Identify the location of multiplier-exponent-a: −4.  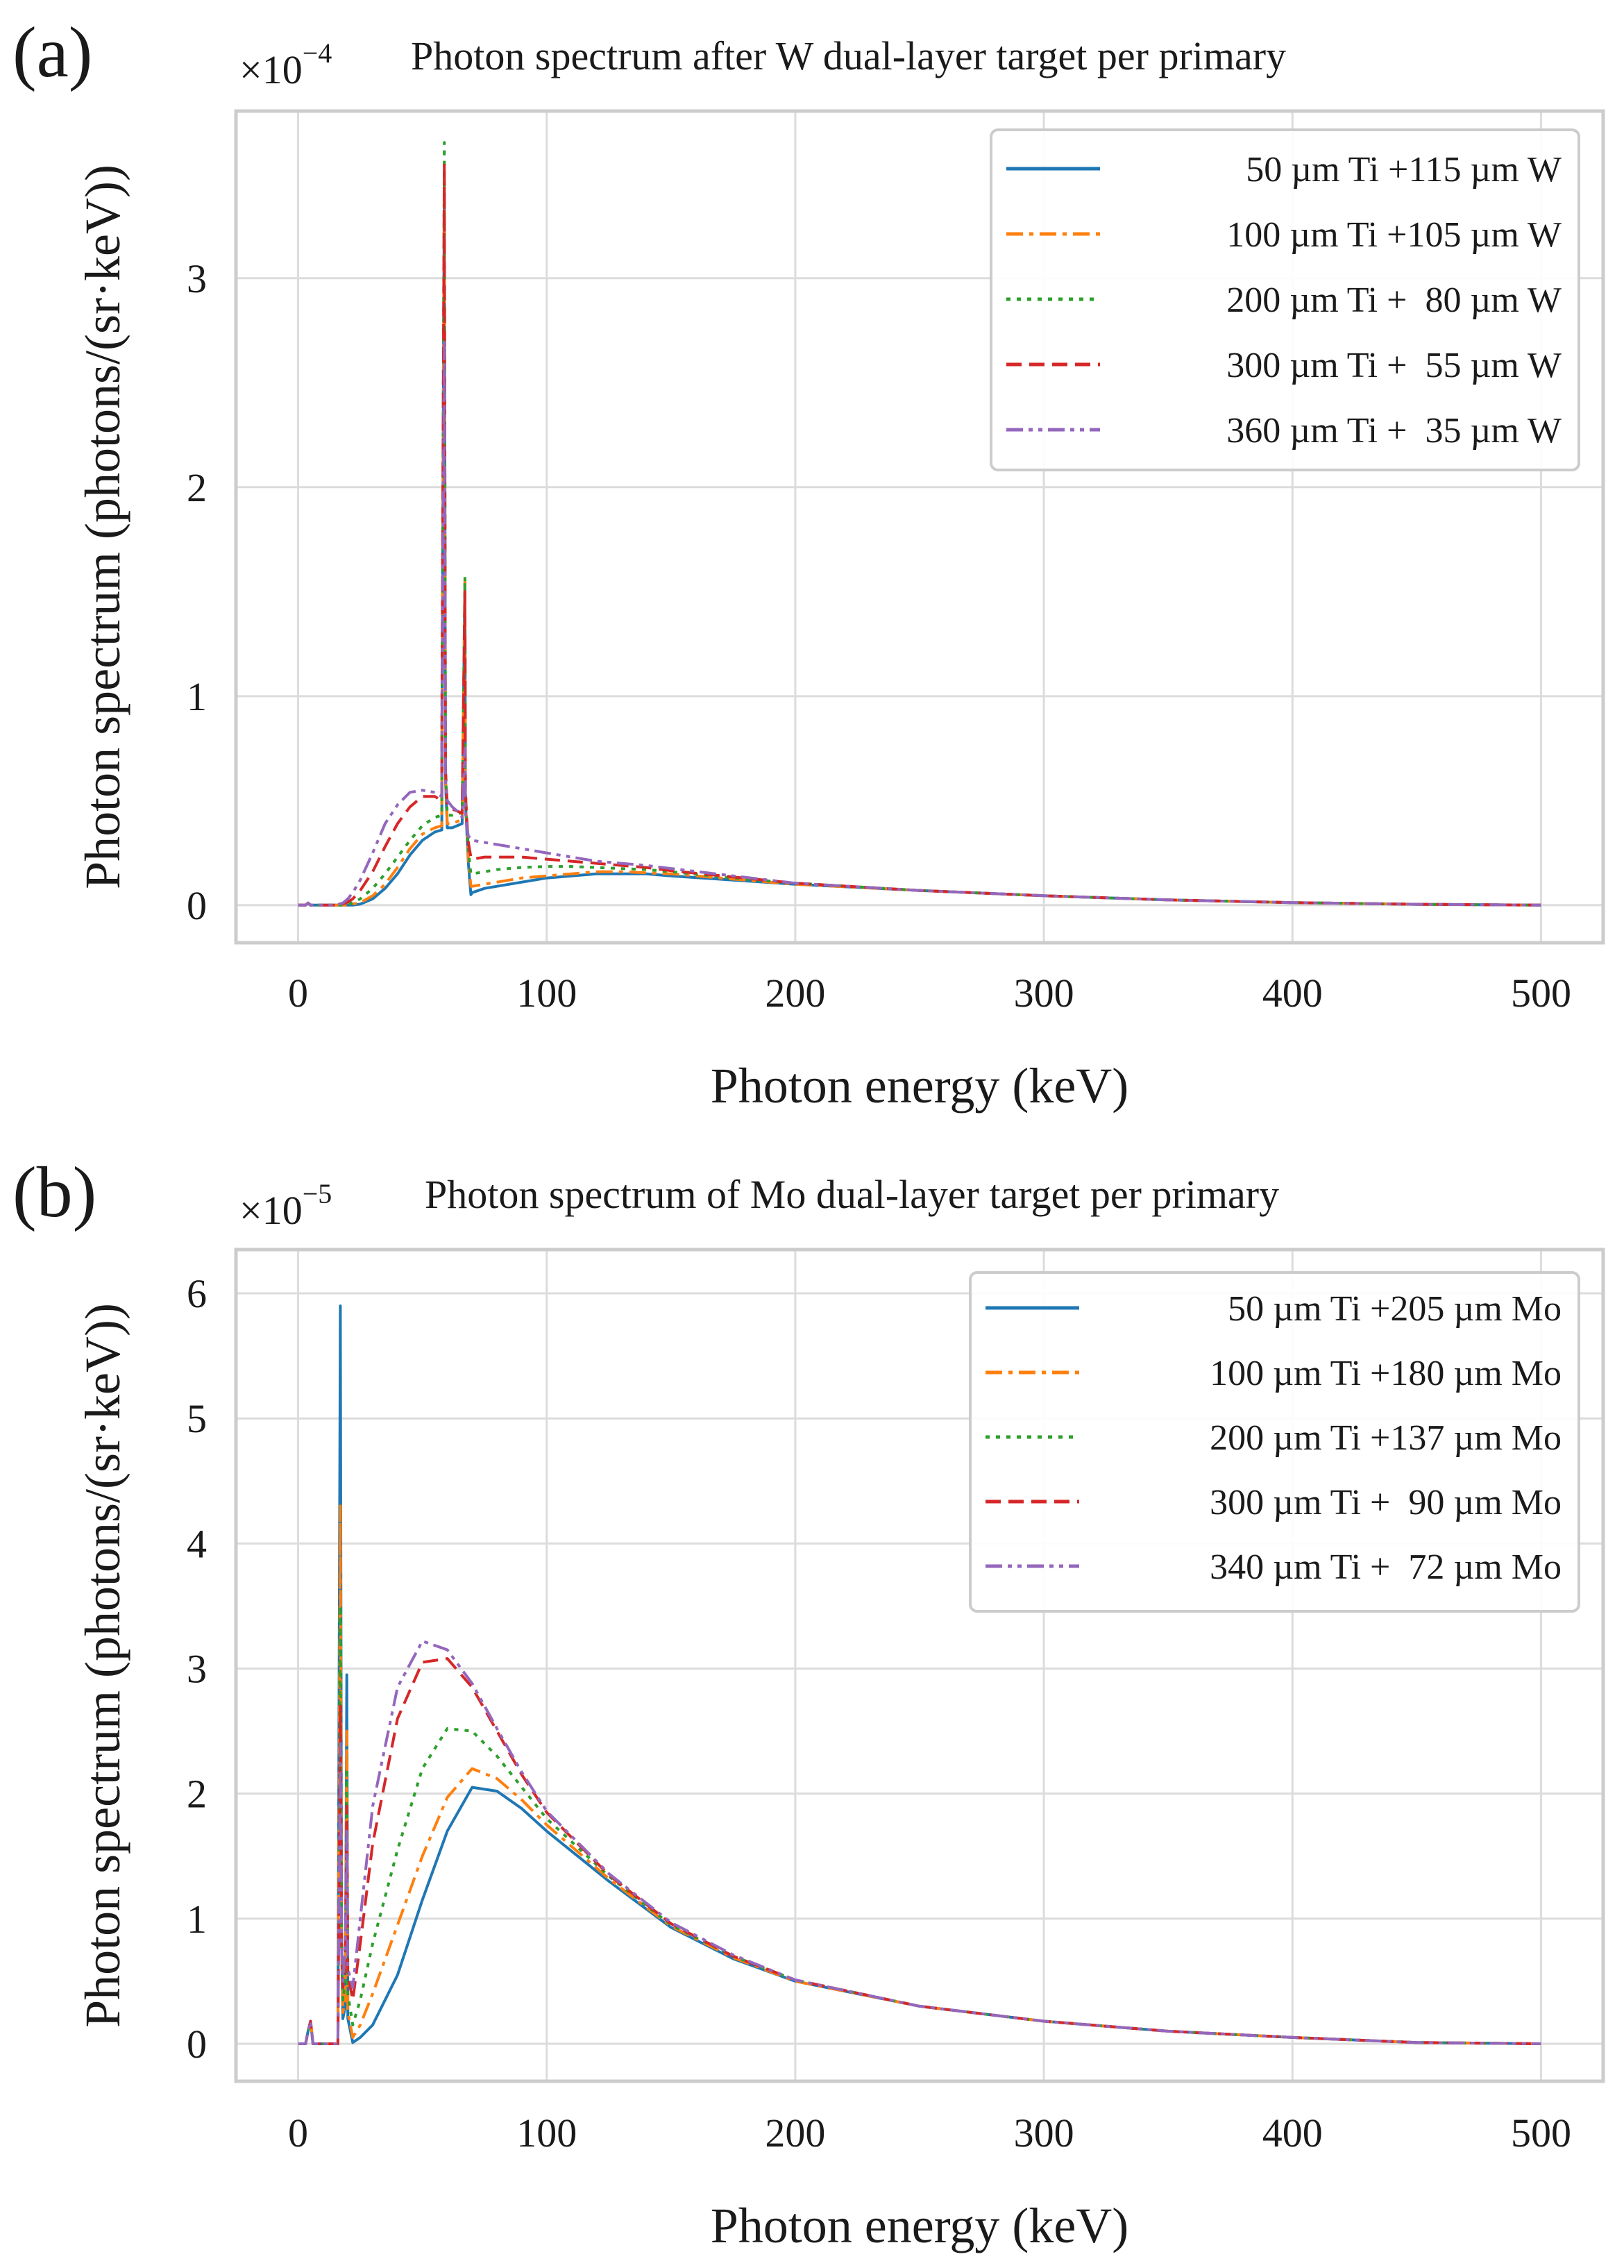
(317, 53).